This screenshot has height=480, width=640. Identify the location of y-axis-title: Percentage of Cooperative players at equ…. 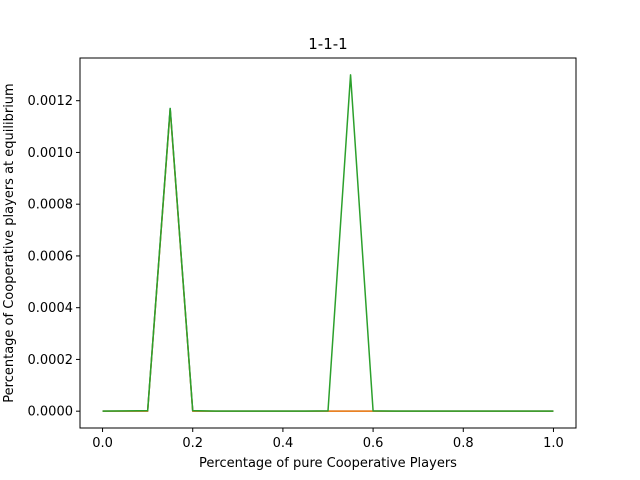
(9, 242).